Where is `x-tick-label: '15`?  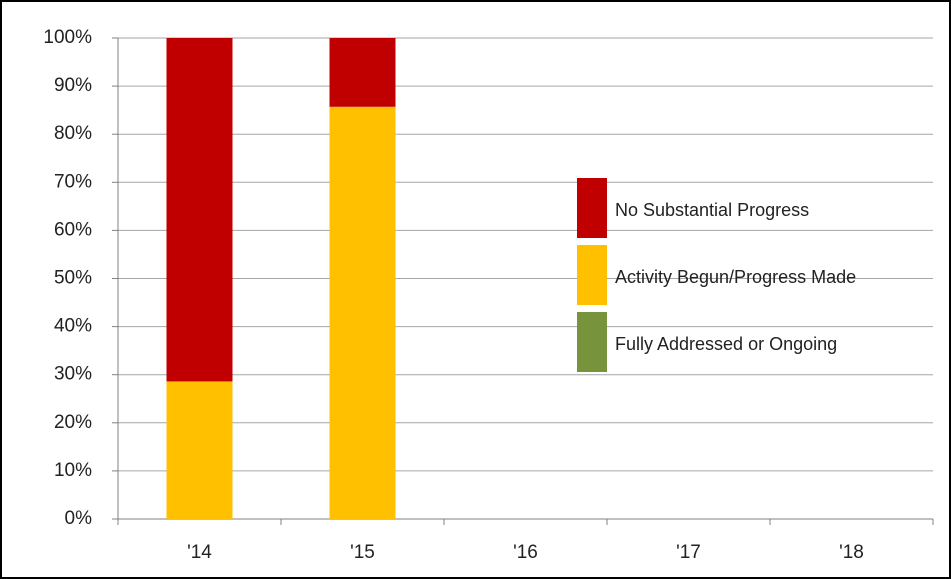
x-tick-label: '15 is located at coordinates (362, 552).